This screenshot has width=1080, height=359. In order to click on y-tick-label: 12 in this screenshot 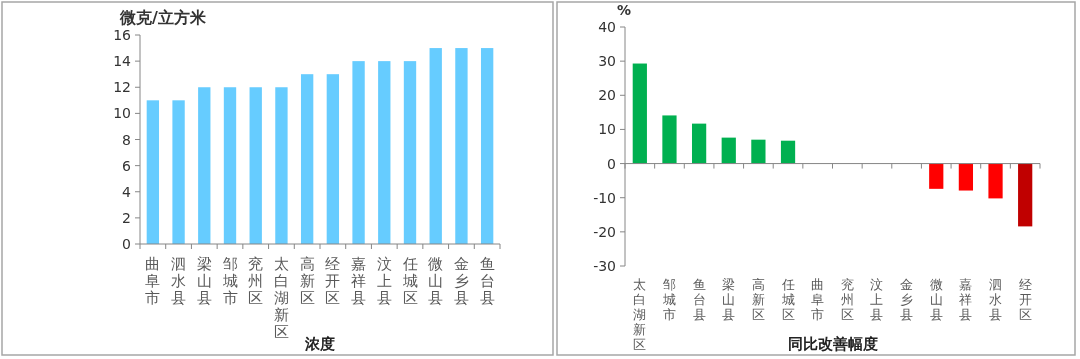, I will do `click(122, 87)`.